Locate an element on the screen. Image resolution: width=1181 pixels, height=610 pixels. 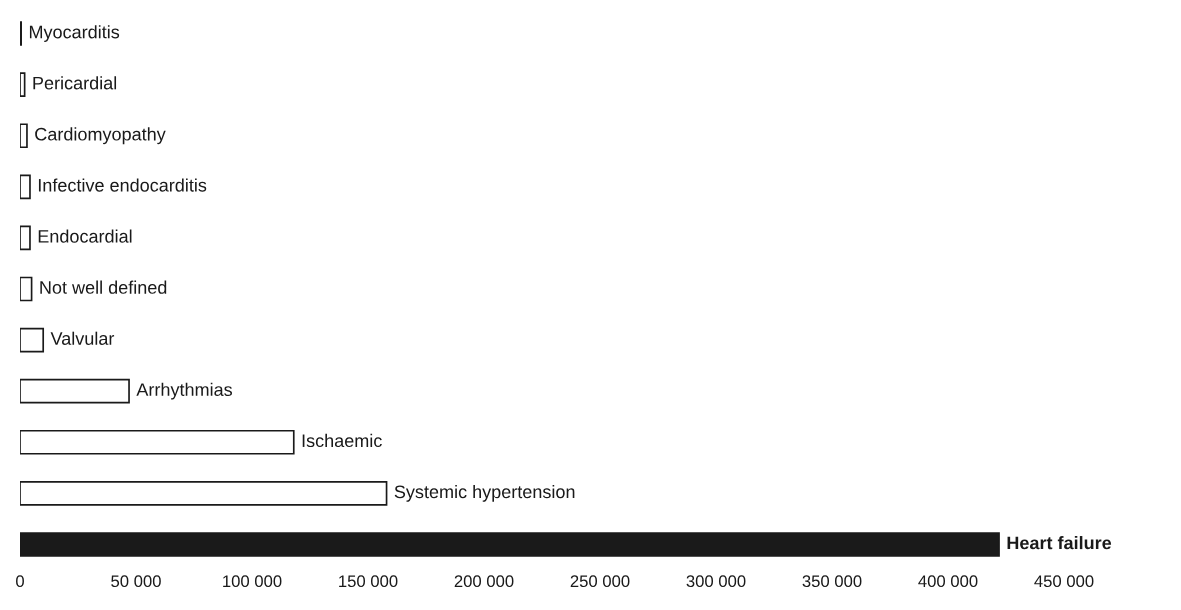
y-tick-label: Infective endocarditis is located at coordinates (122, 185).